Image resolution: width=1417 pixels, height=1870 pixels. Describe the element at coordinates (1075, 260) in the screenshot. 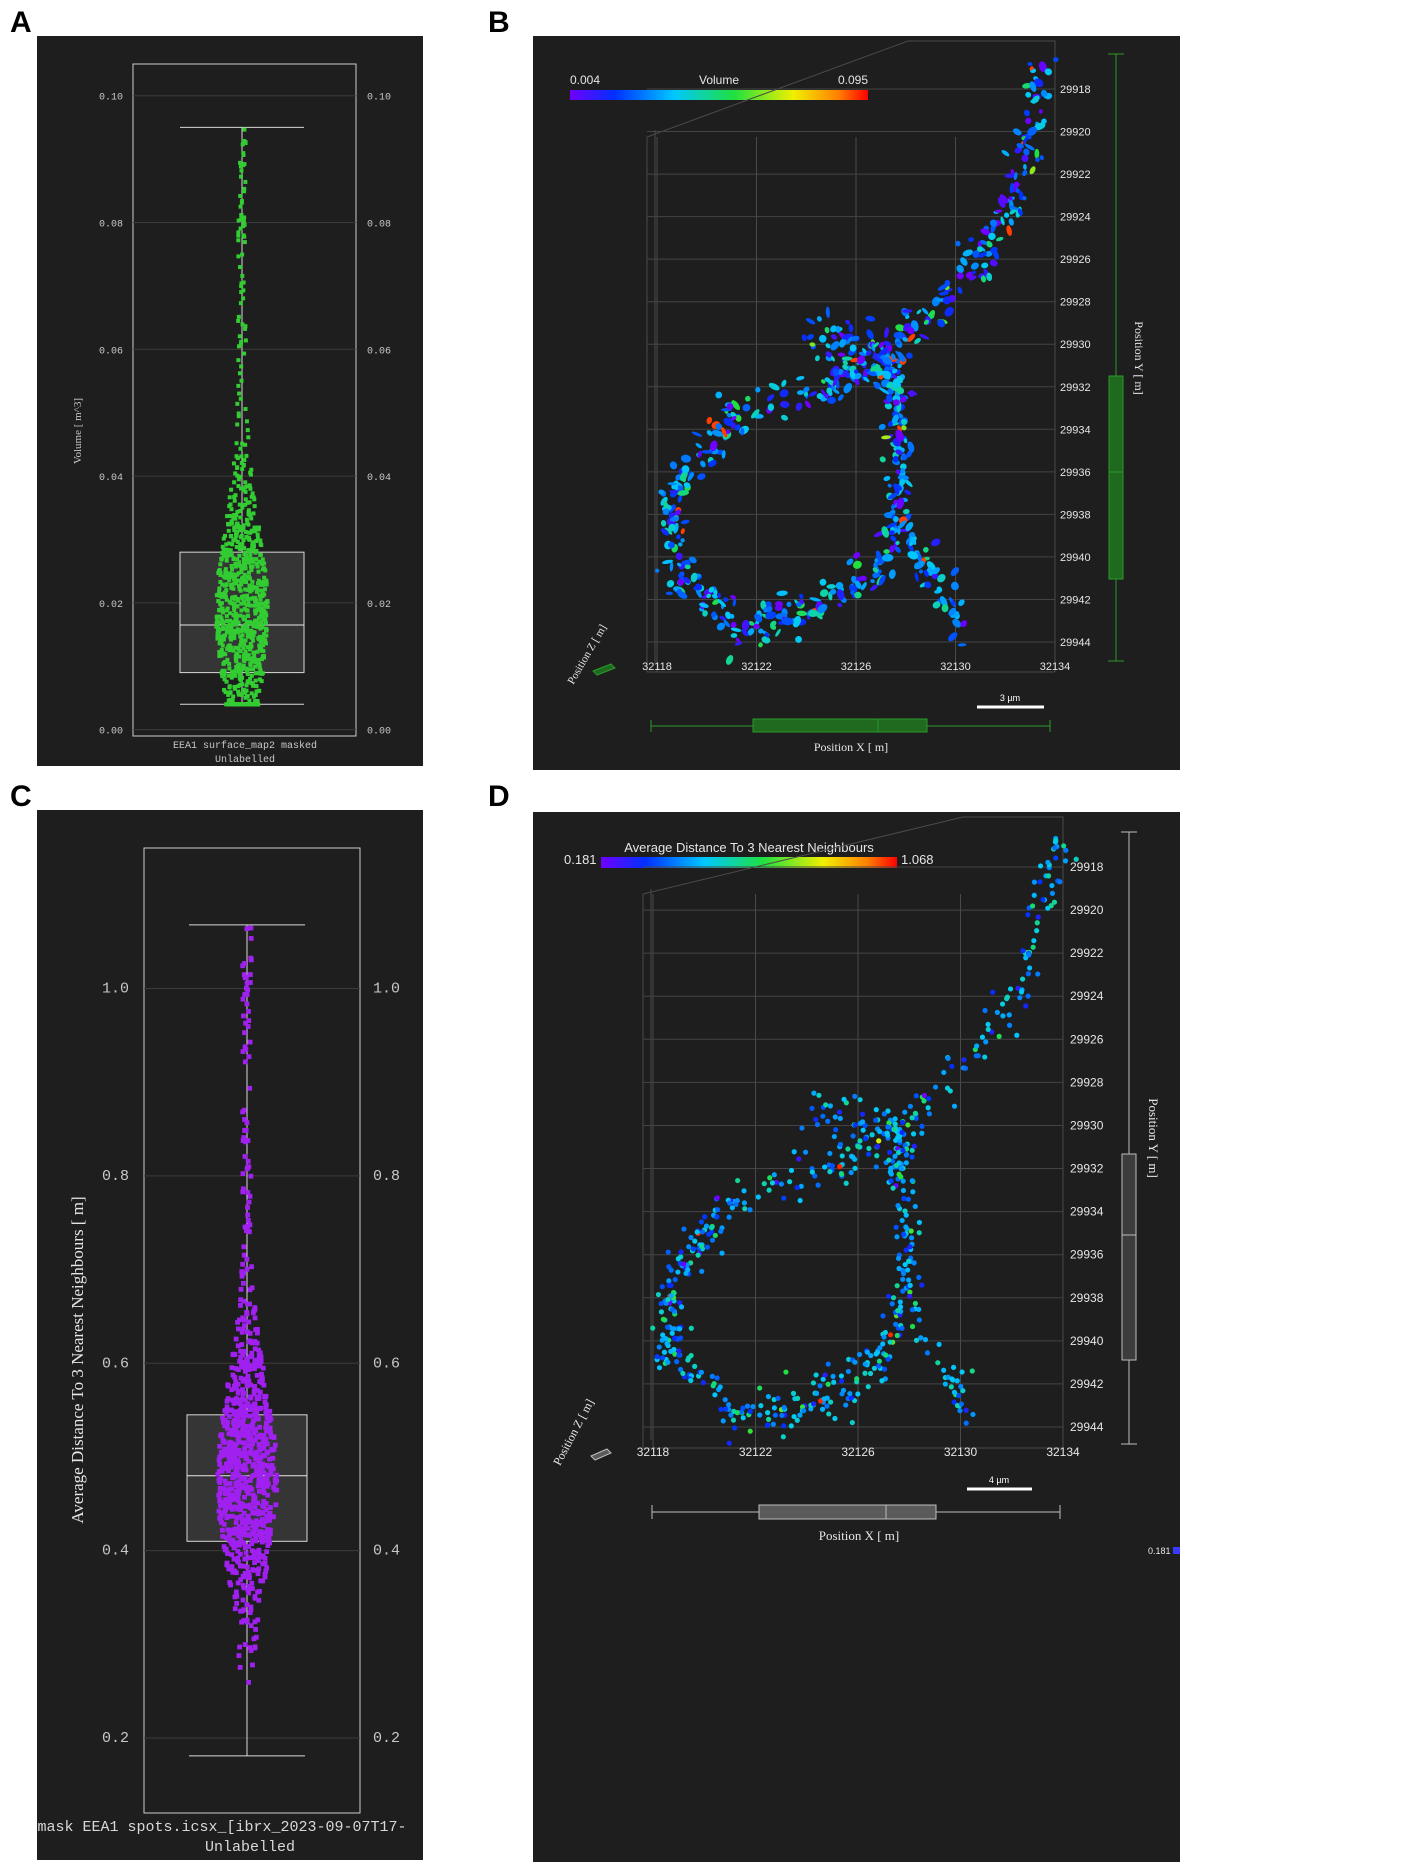

I see `y-tick-label: 29926` at that location.